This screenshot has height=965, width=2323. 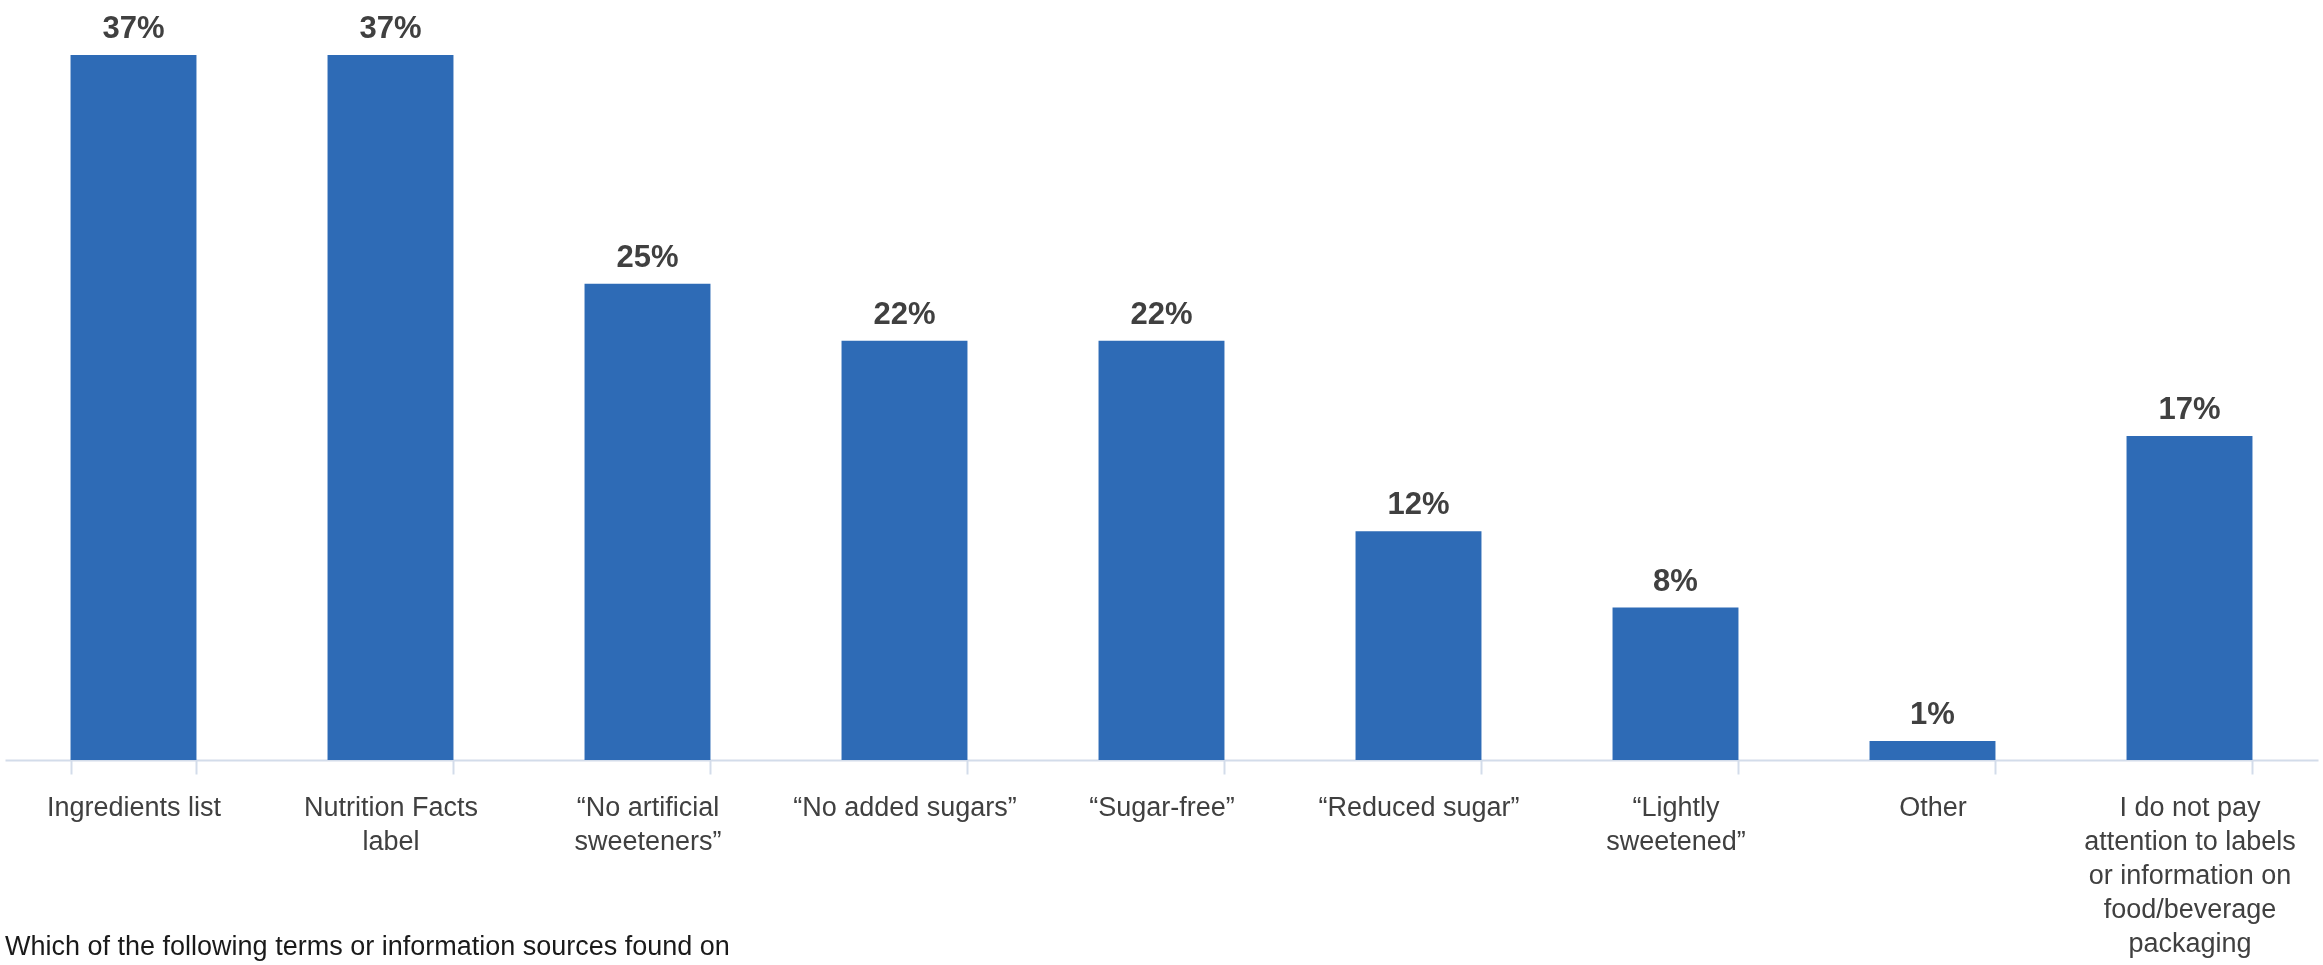 I want to click on x-tick-label: “Lightly sweetened”, so click(x=1676, y=823).